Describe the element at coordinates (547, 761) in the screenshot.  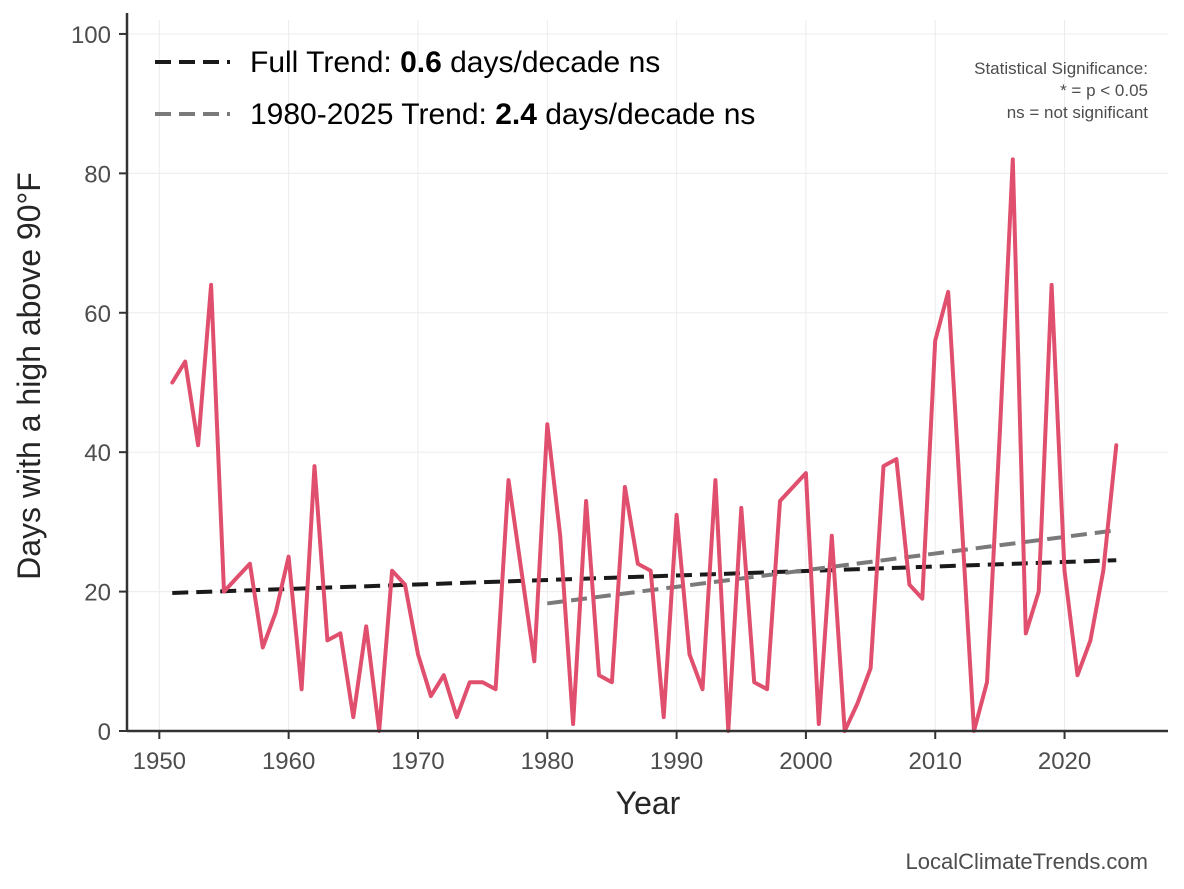
I see `x-tick-label-1980: 1980` at that location.